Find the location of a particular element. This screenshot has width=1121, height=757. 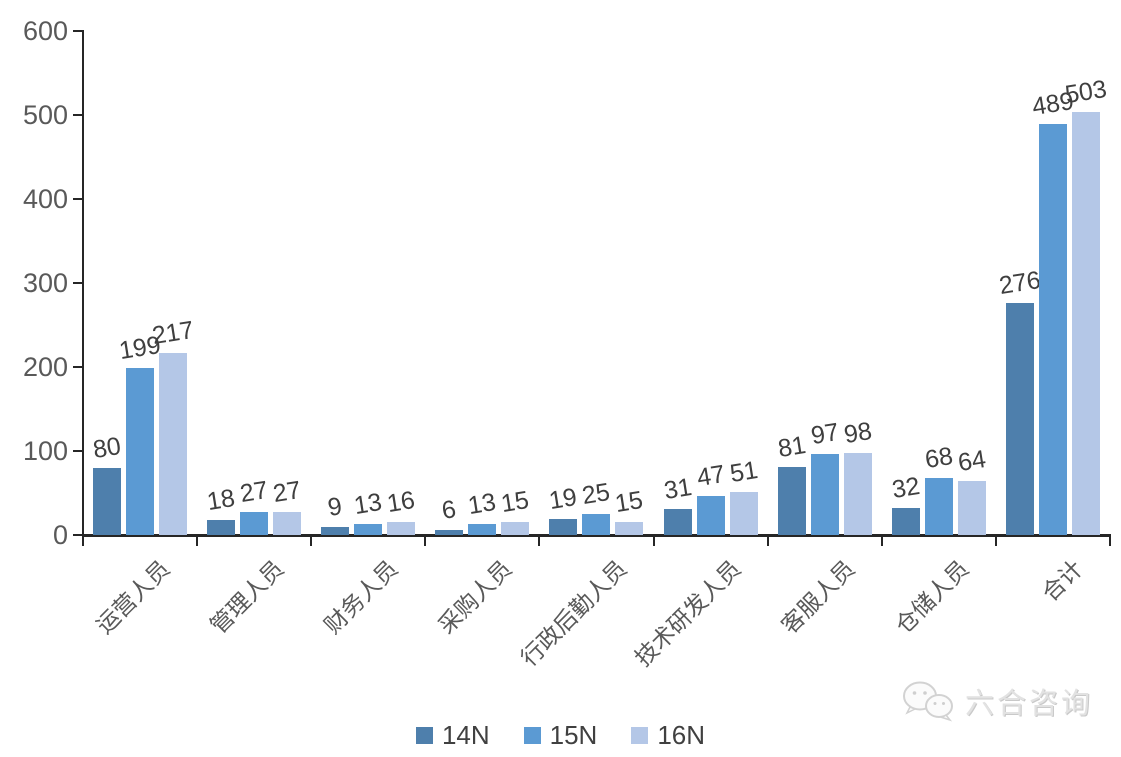

x-category-label: 技术研发人员 is located at coordinates (687, 613).